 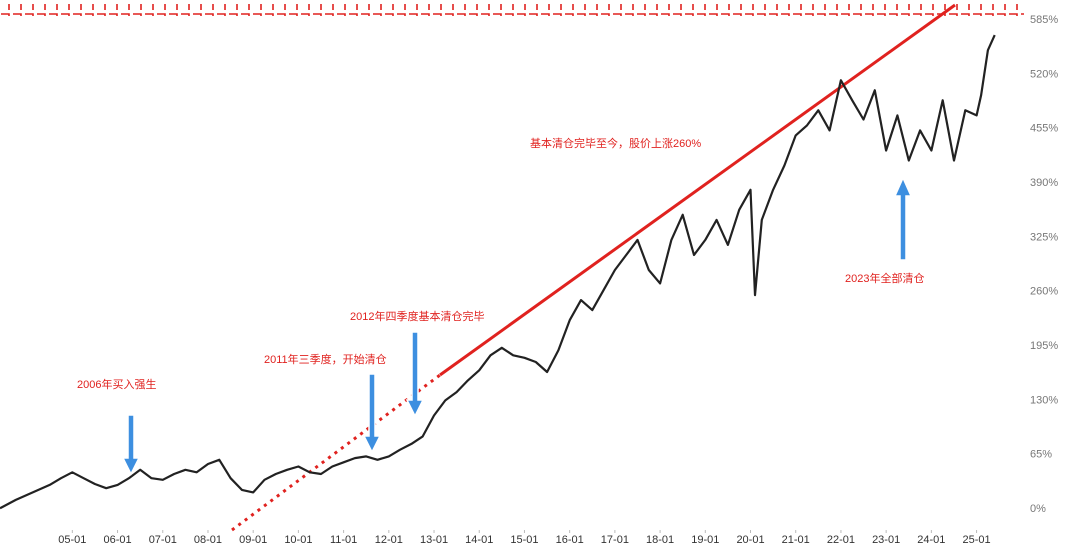 What do you see at coordinates (389, 540) in the screenshot?
I see `x-tick-label: 12-01` at bounding box center [389, 540].